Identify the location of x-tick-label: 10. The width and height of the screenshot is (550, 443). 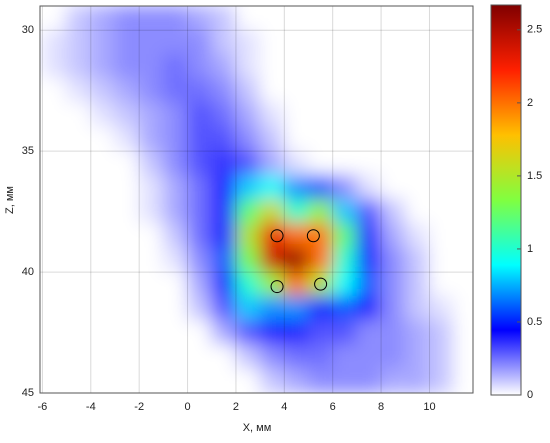
(429, 407).